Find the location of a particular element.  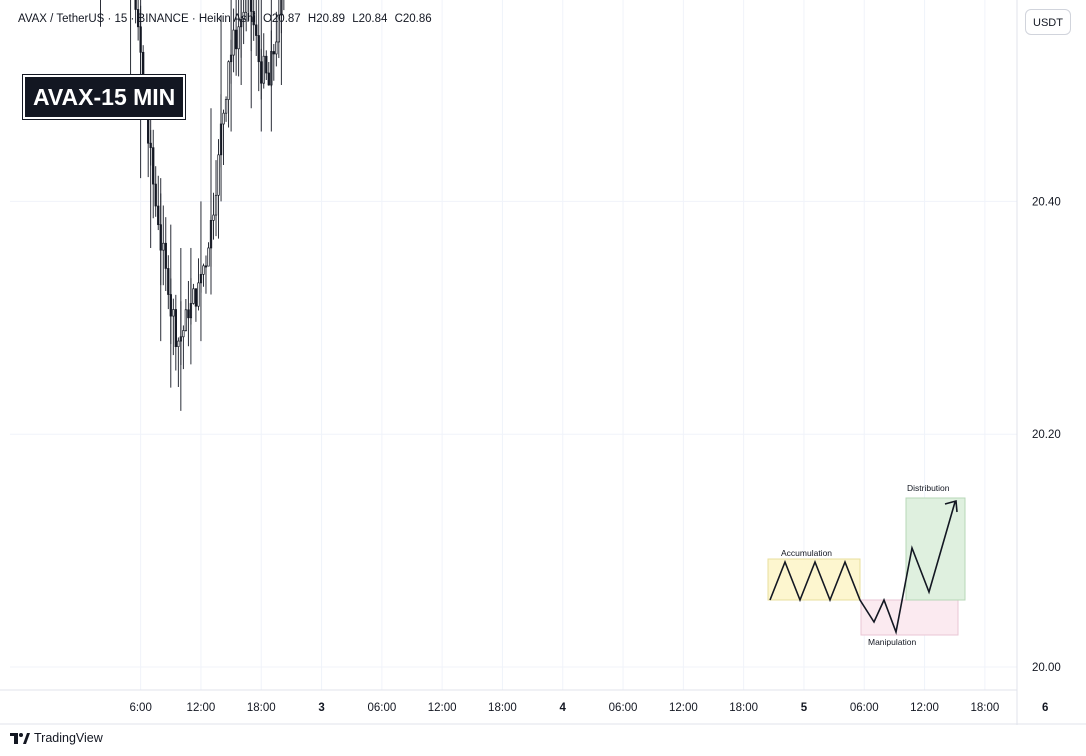

high-value: H20.89 is located at coordinates (326, 19).